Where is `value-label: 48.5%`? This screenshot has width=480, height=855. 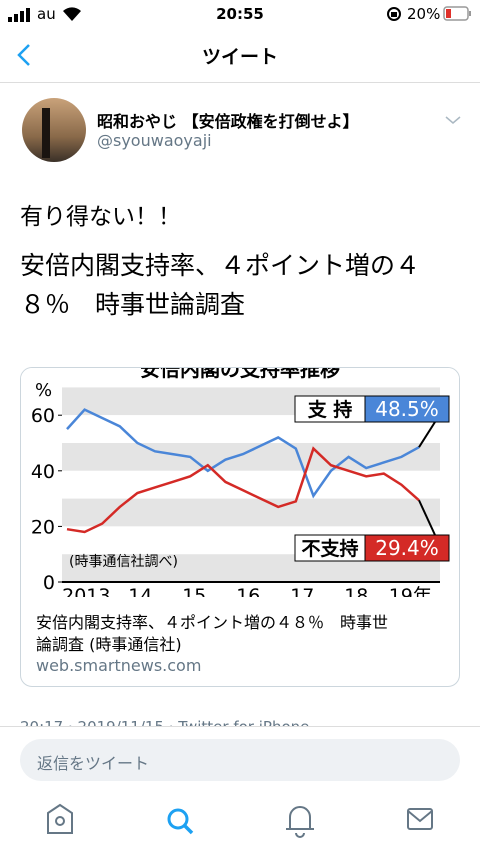
value-label: 48.5% is located at coordinates (407, 409).